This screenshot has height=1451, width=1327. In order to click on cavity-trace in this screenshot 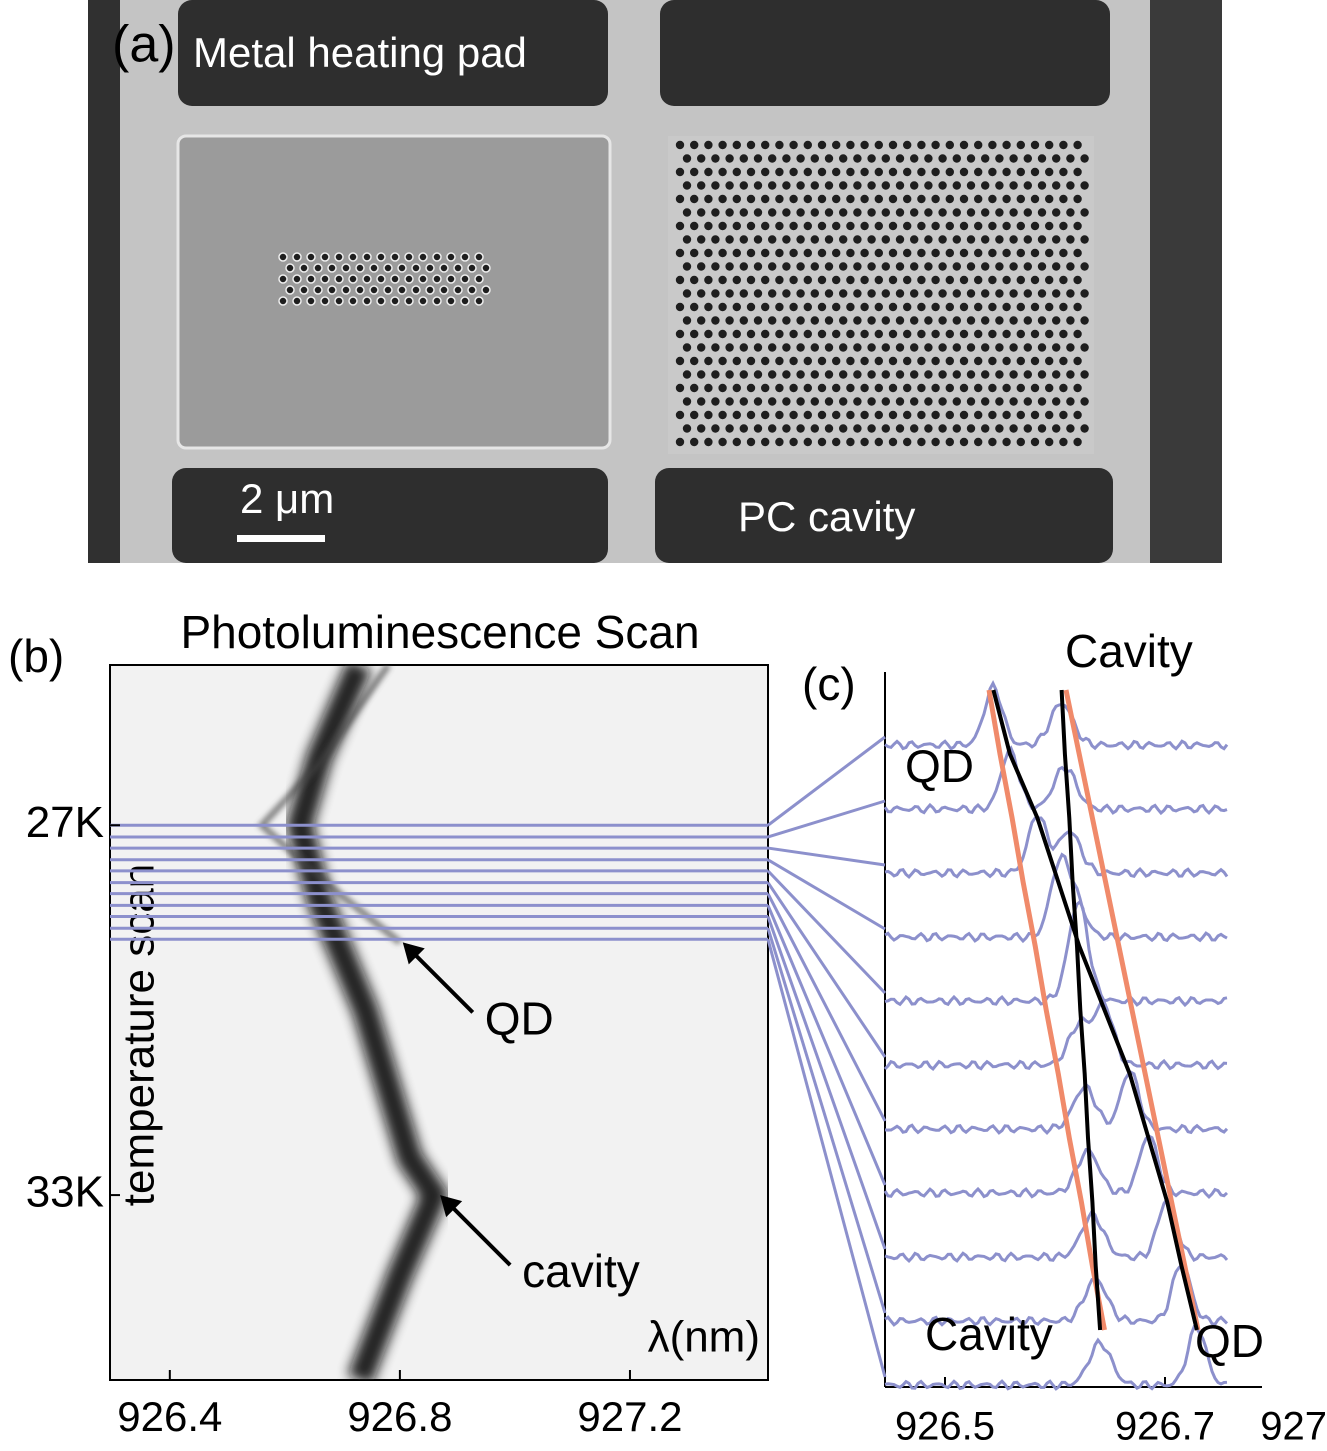, I will do `click(368, 1022)`.